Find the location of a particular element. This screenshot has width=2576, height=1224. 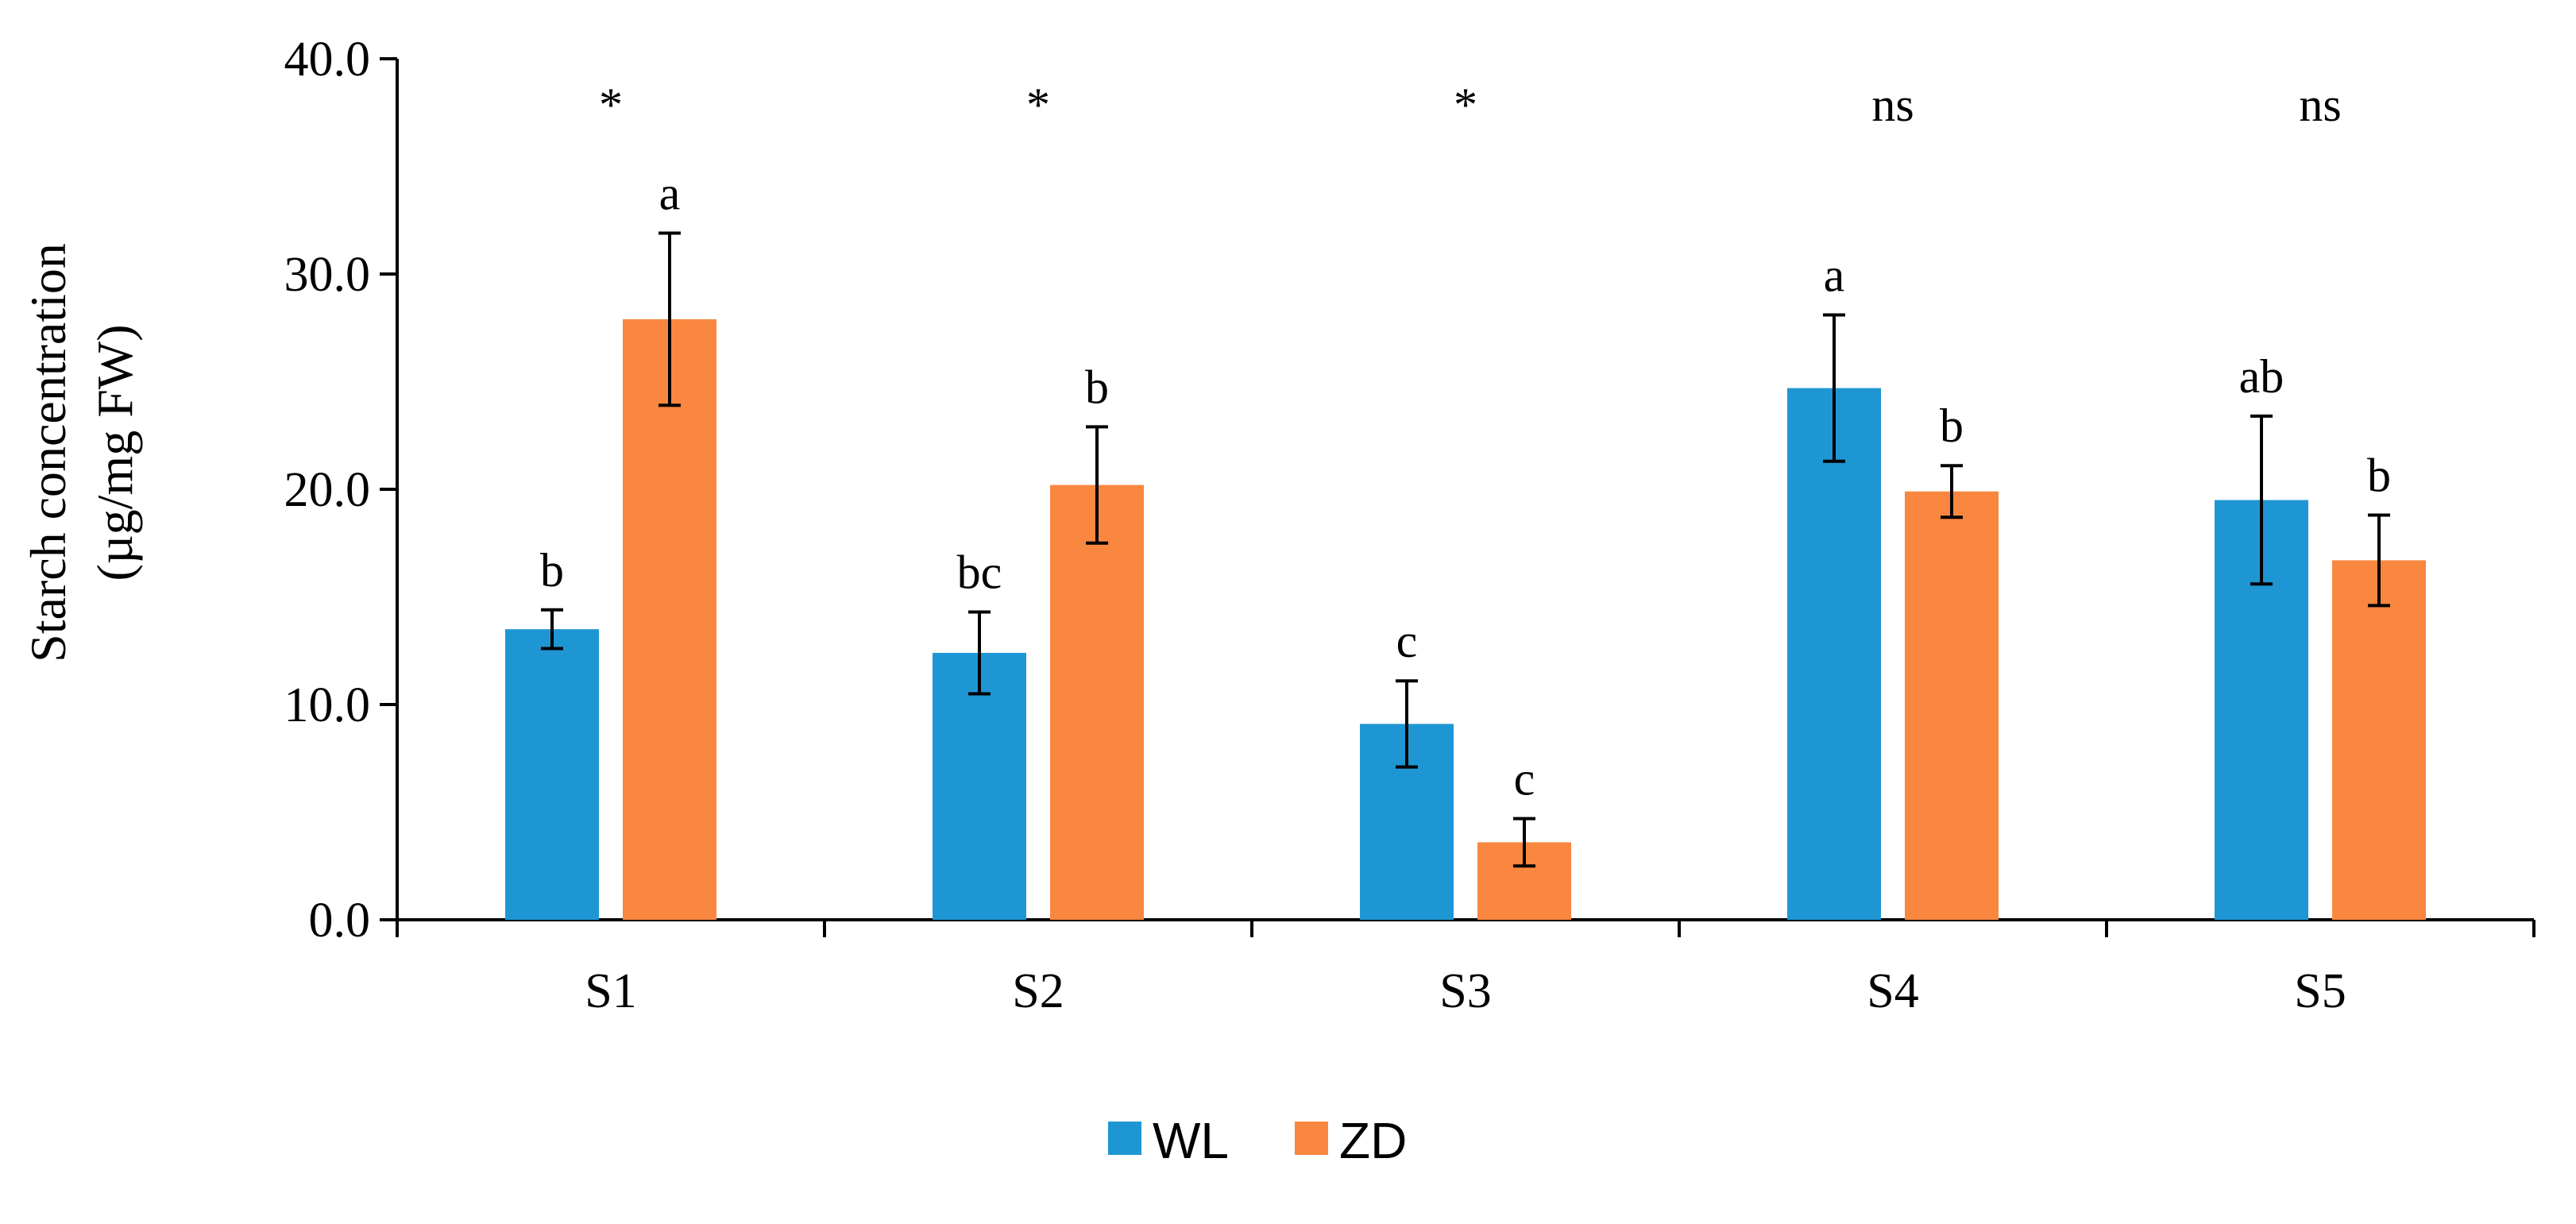

legend-swatch-wl is located at coordinates (1124, 1138).